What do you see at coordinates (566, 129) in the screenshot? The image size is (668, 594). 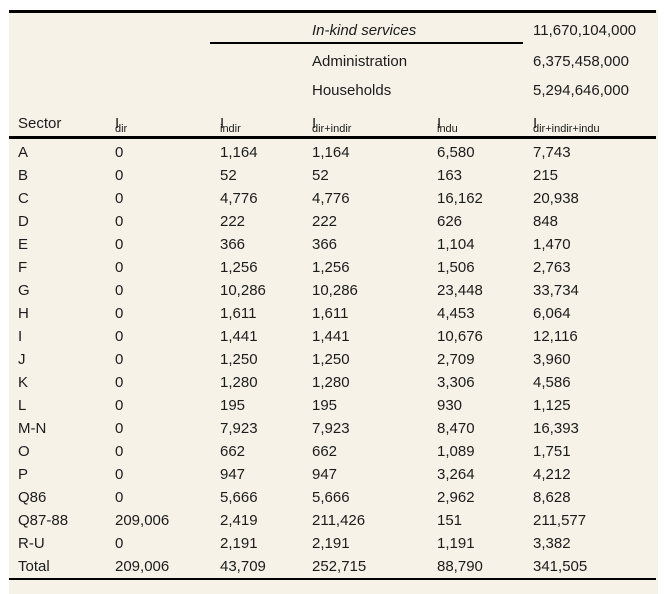 I see `col-header-i-total-sub: dir+indir+indu` at bounding box center [566, 129].